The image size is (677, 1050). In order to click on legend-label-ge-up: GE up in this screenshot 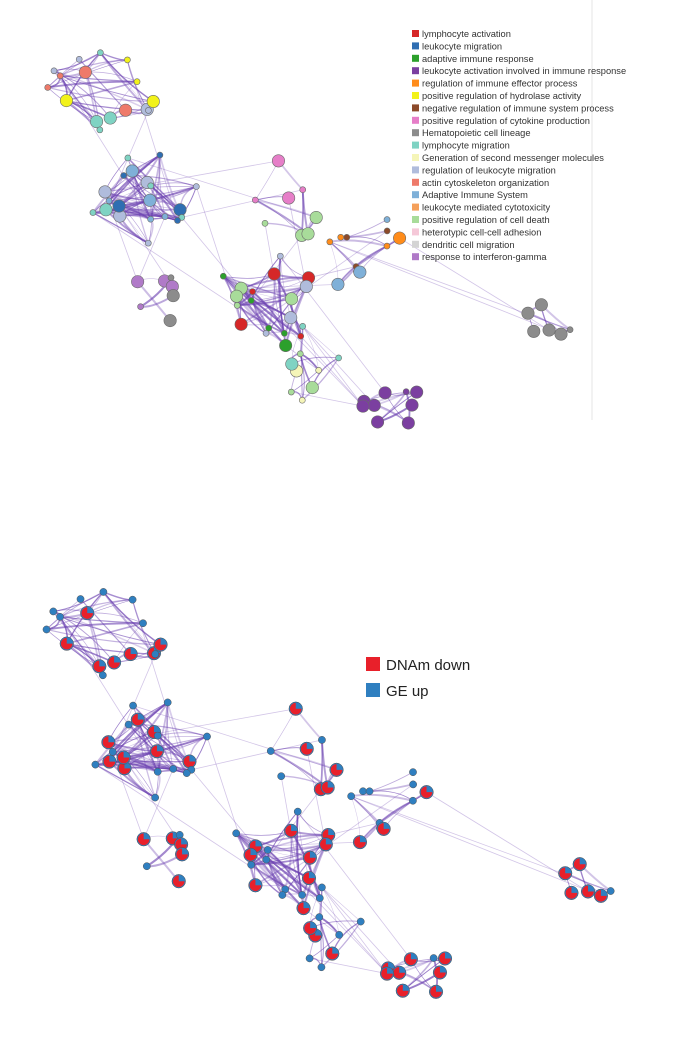, I will do `click(407, 691)`.